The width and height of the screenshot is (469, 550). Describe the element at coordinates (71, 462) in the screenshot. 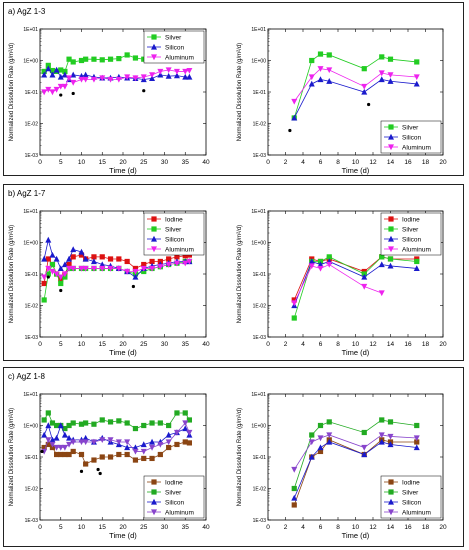

I see `series-outlier` at that location.